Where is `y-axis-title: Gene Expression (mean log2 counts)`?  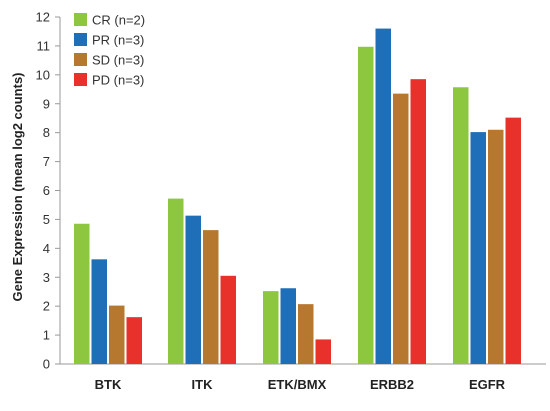
y-axis-title: Gene Expression (mean log2 counts) is located at coordinates (17, 187).